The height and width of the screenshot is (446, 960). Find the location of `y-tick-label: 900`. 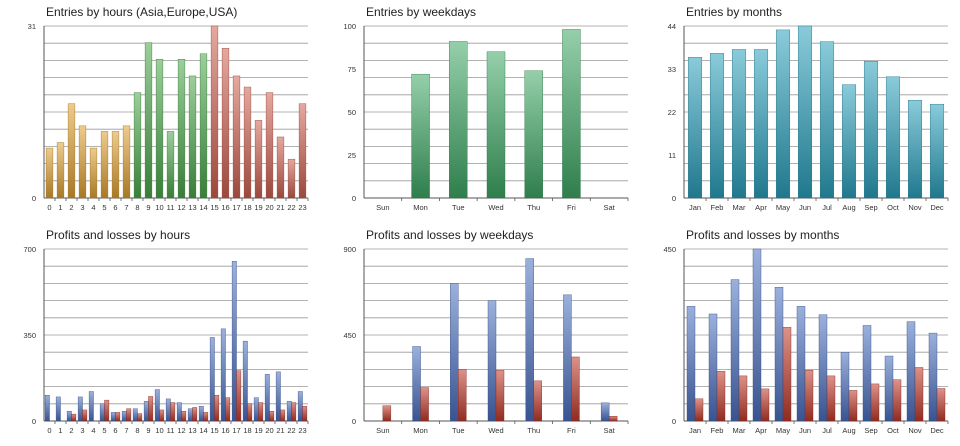

y-tick-label: 900 is located at coordinates (349, 249).